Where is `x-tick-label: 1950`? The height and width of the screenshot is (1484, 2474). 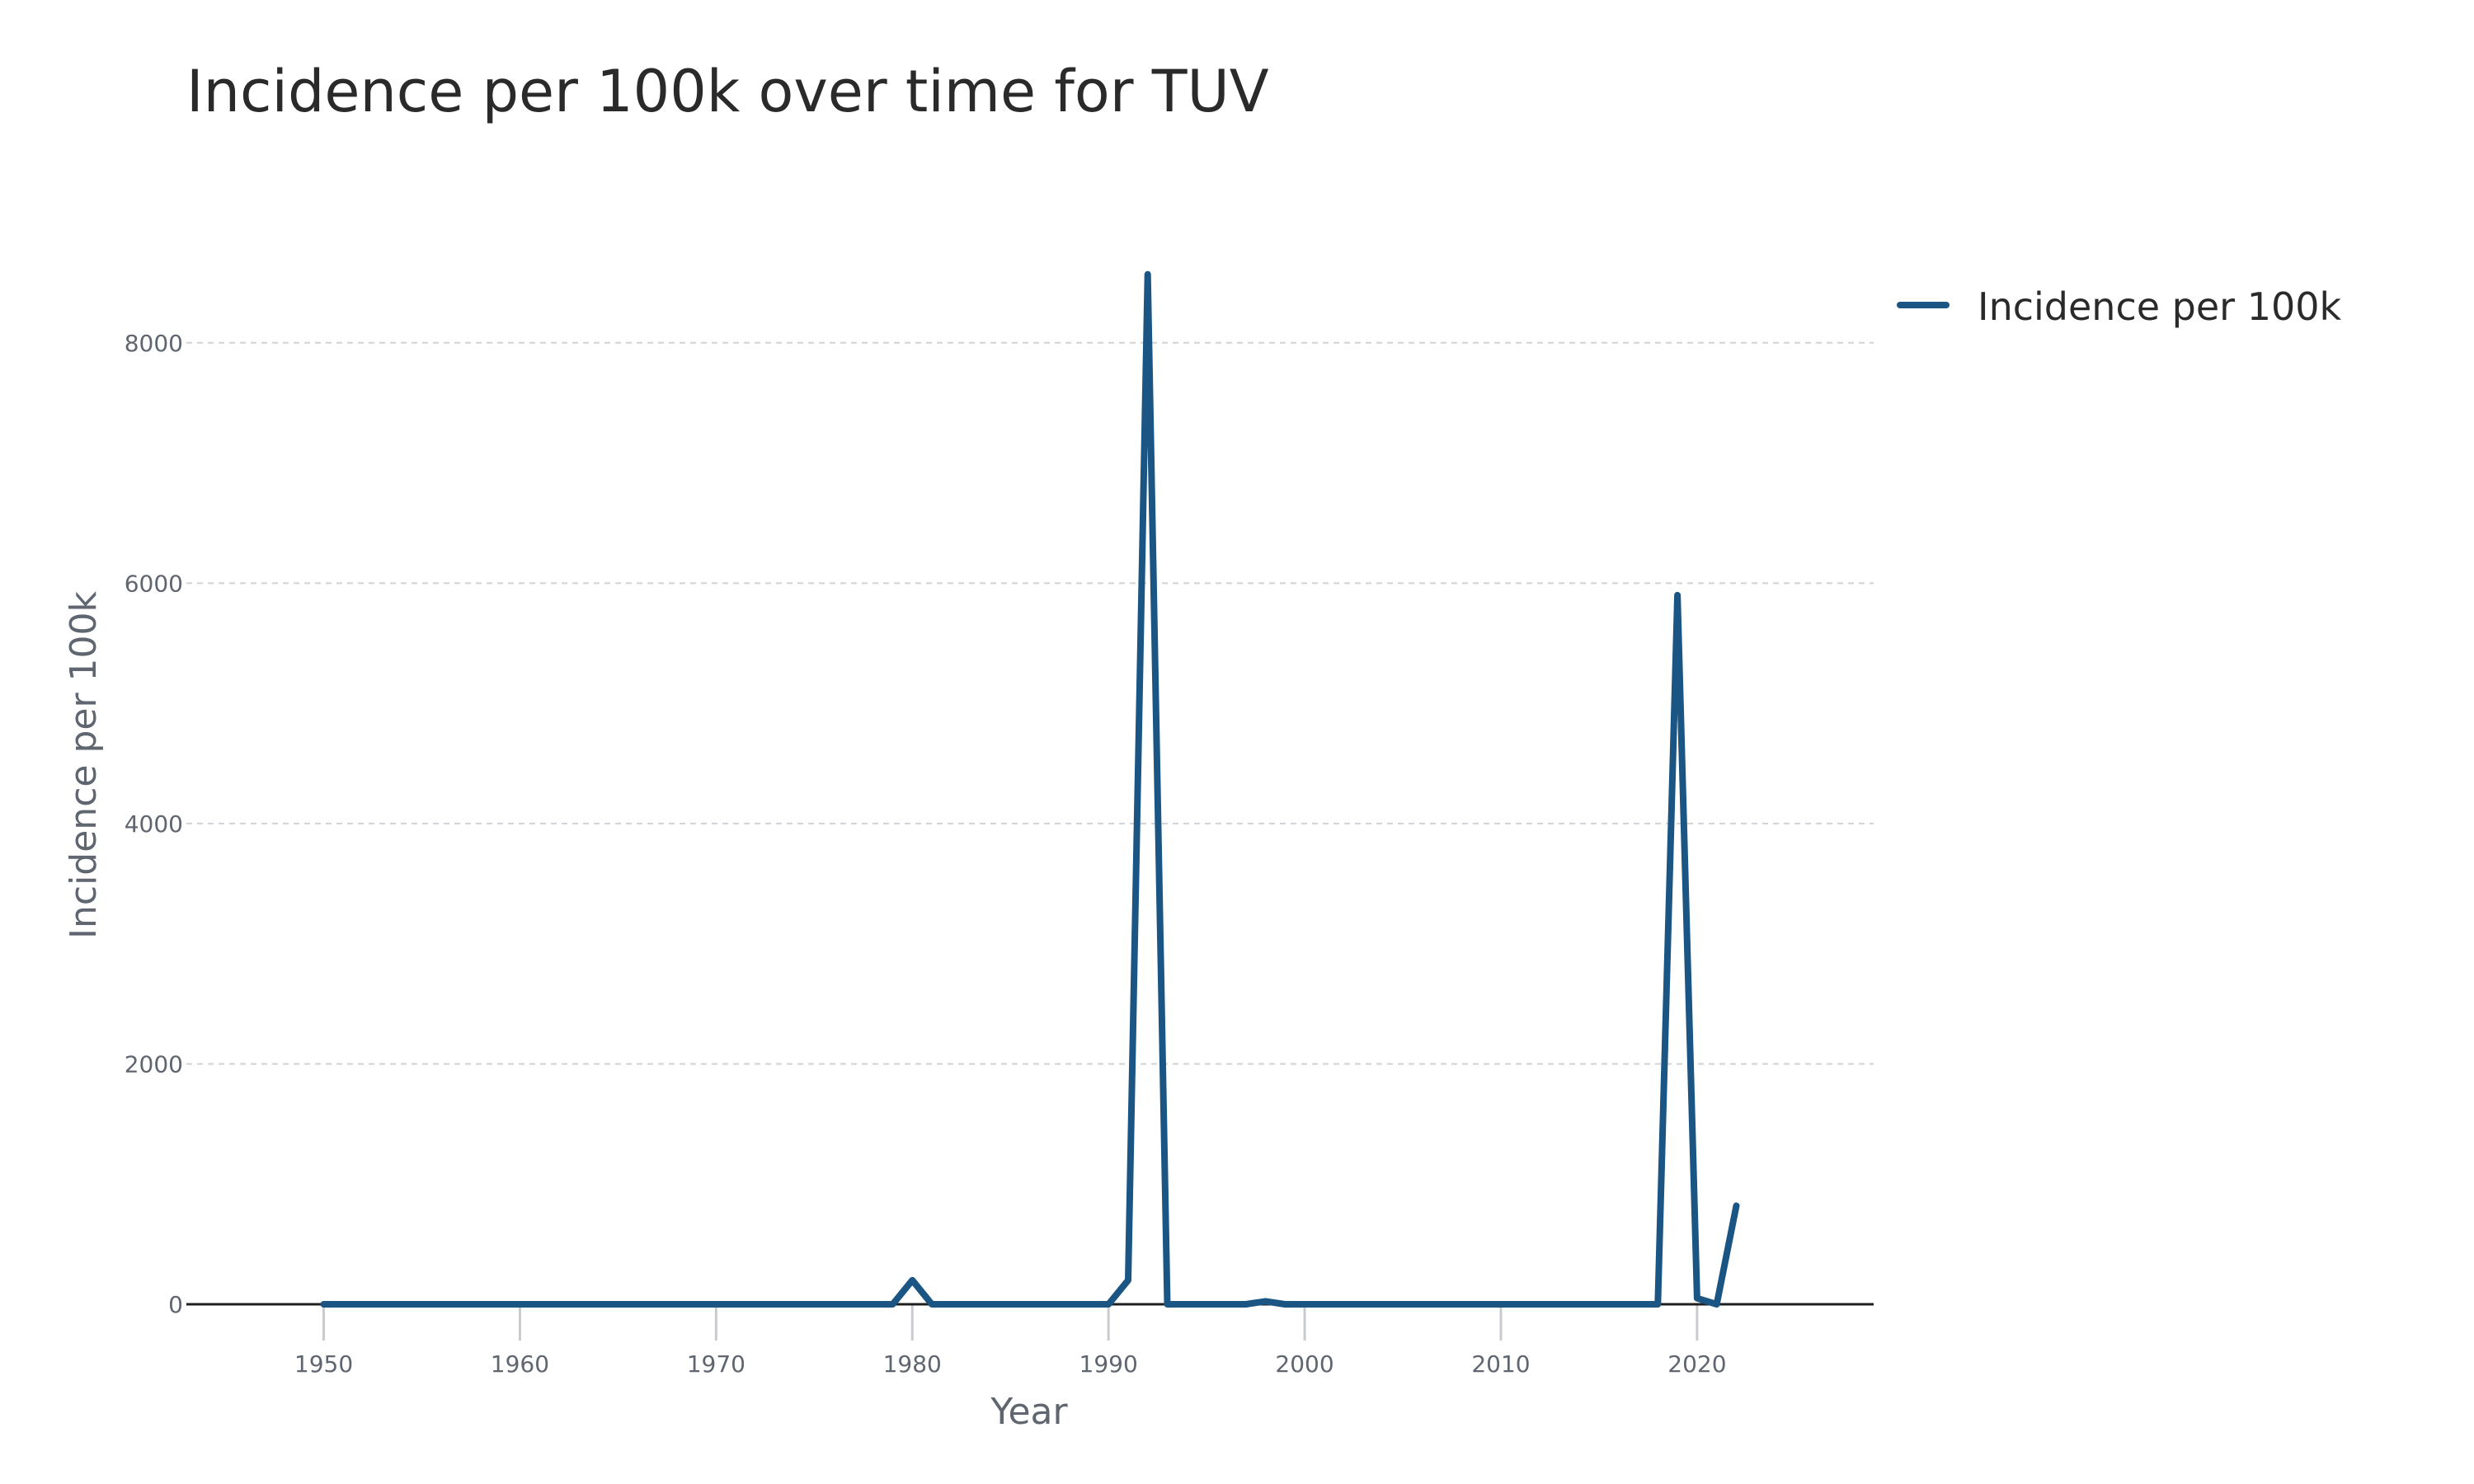
x-tick-label: 1950 is located at coordinates (323, 1364).